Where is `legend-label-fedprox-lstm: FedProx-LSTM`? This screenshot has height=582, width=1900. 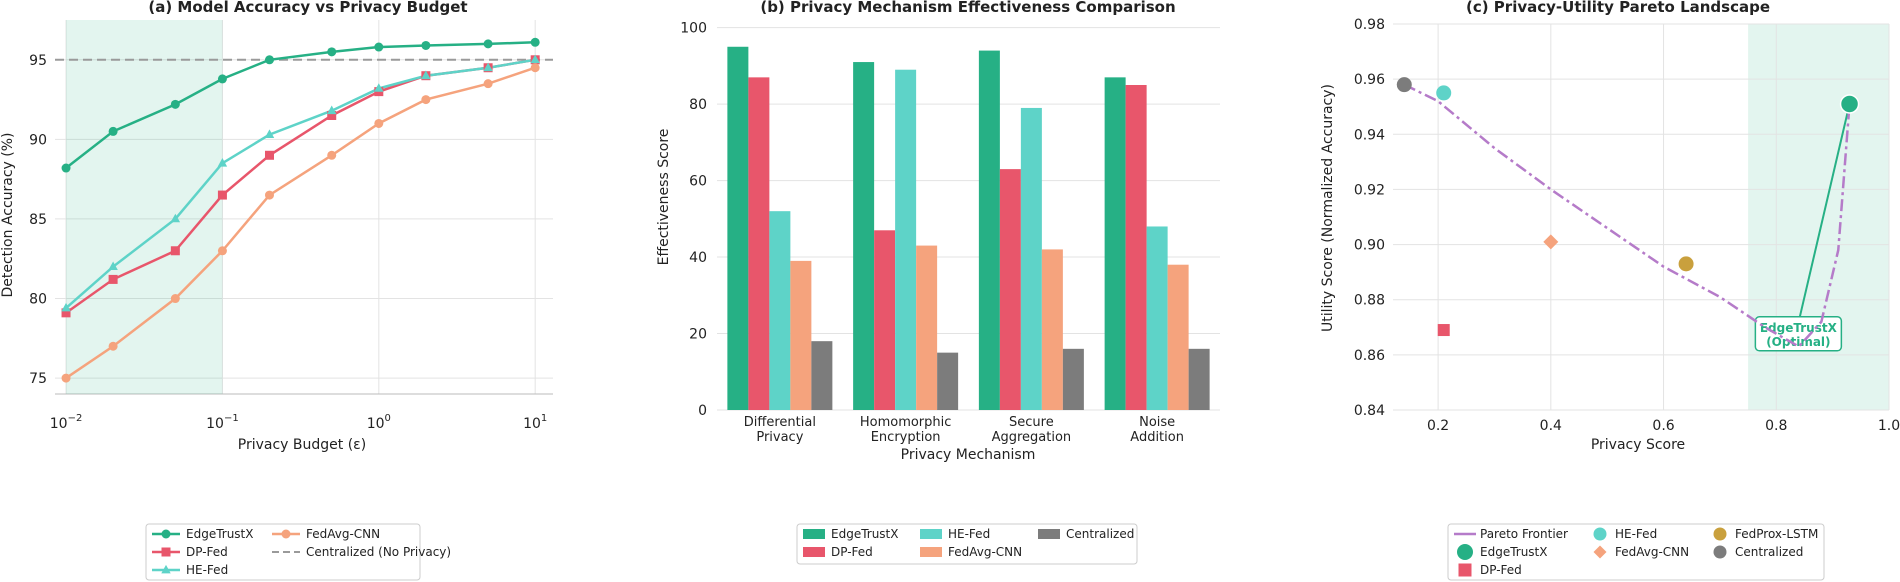 legend-label-fedprox-lstm: FedProx-LSTM is located at coordinates (1776, 534).